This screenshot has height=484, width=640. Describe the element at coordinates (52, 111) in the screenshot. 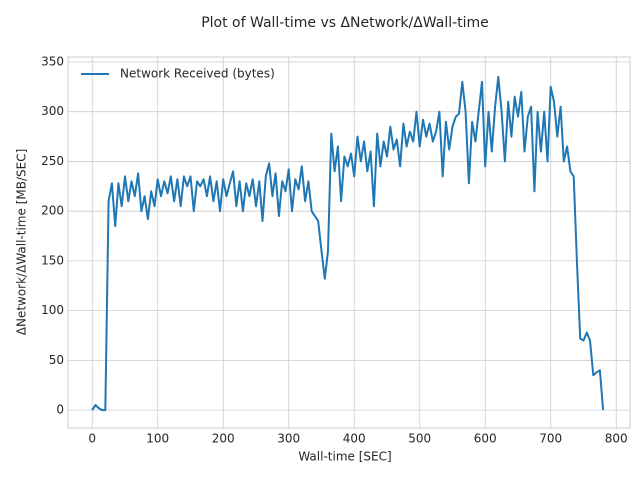

I see `y-tick-label: 300` at that location.